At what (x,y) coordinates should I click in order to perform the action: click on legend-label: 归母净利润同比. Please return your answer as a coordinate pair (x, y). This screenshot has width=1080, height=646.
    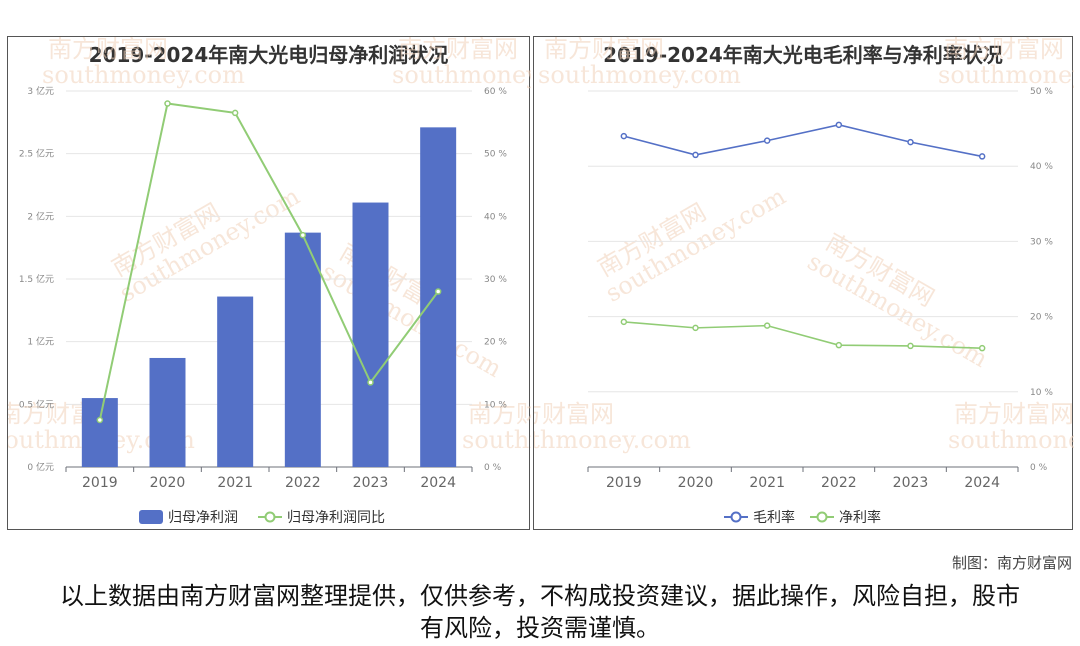
    Looking at the image, I should click on (336, 517).